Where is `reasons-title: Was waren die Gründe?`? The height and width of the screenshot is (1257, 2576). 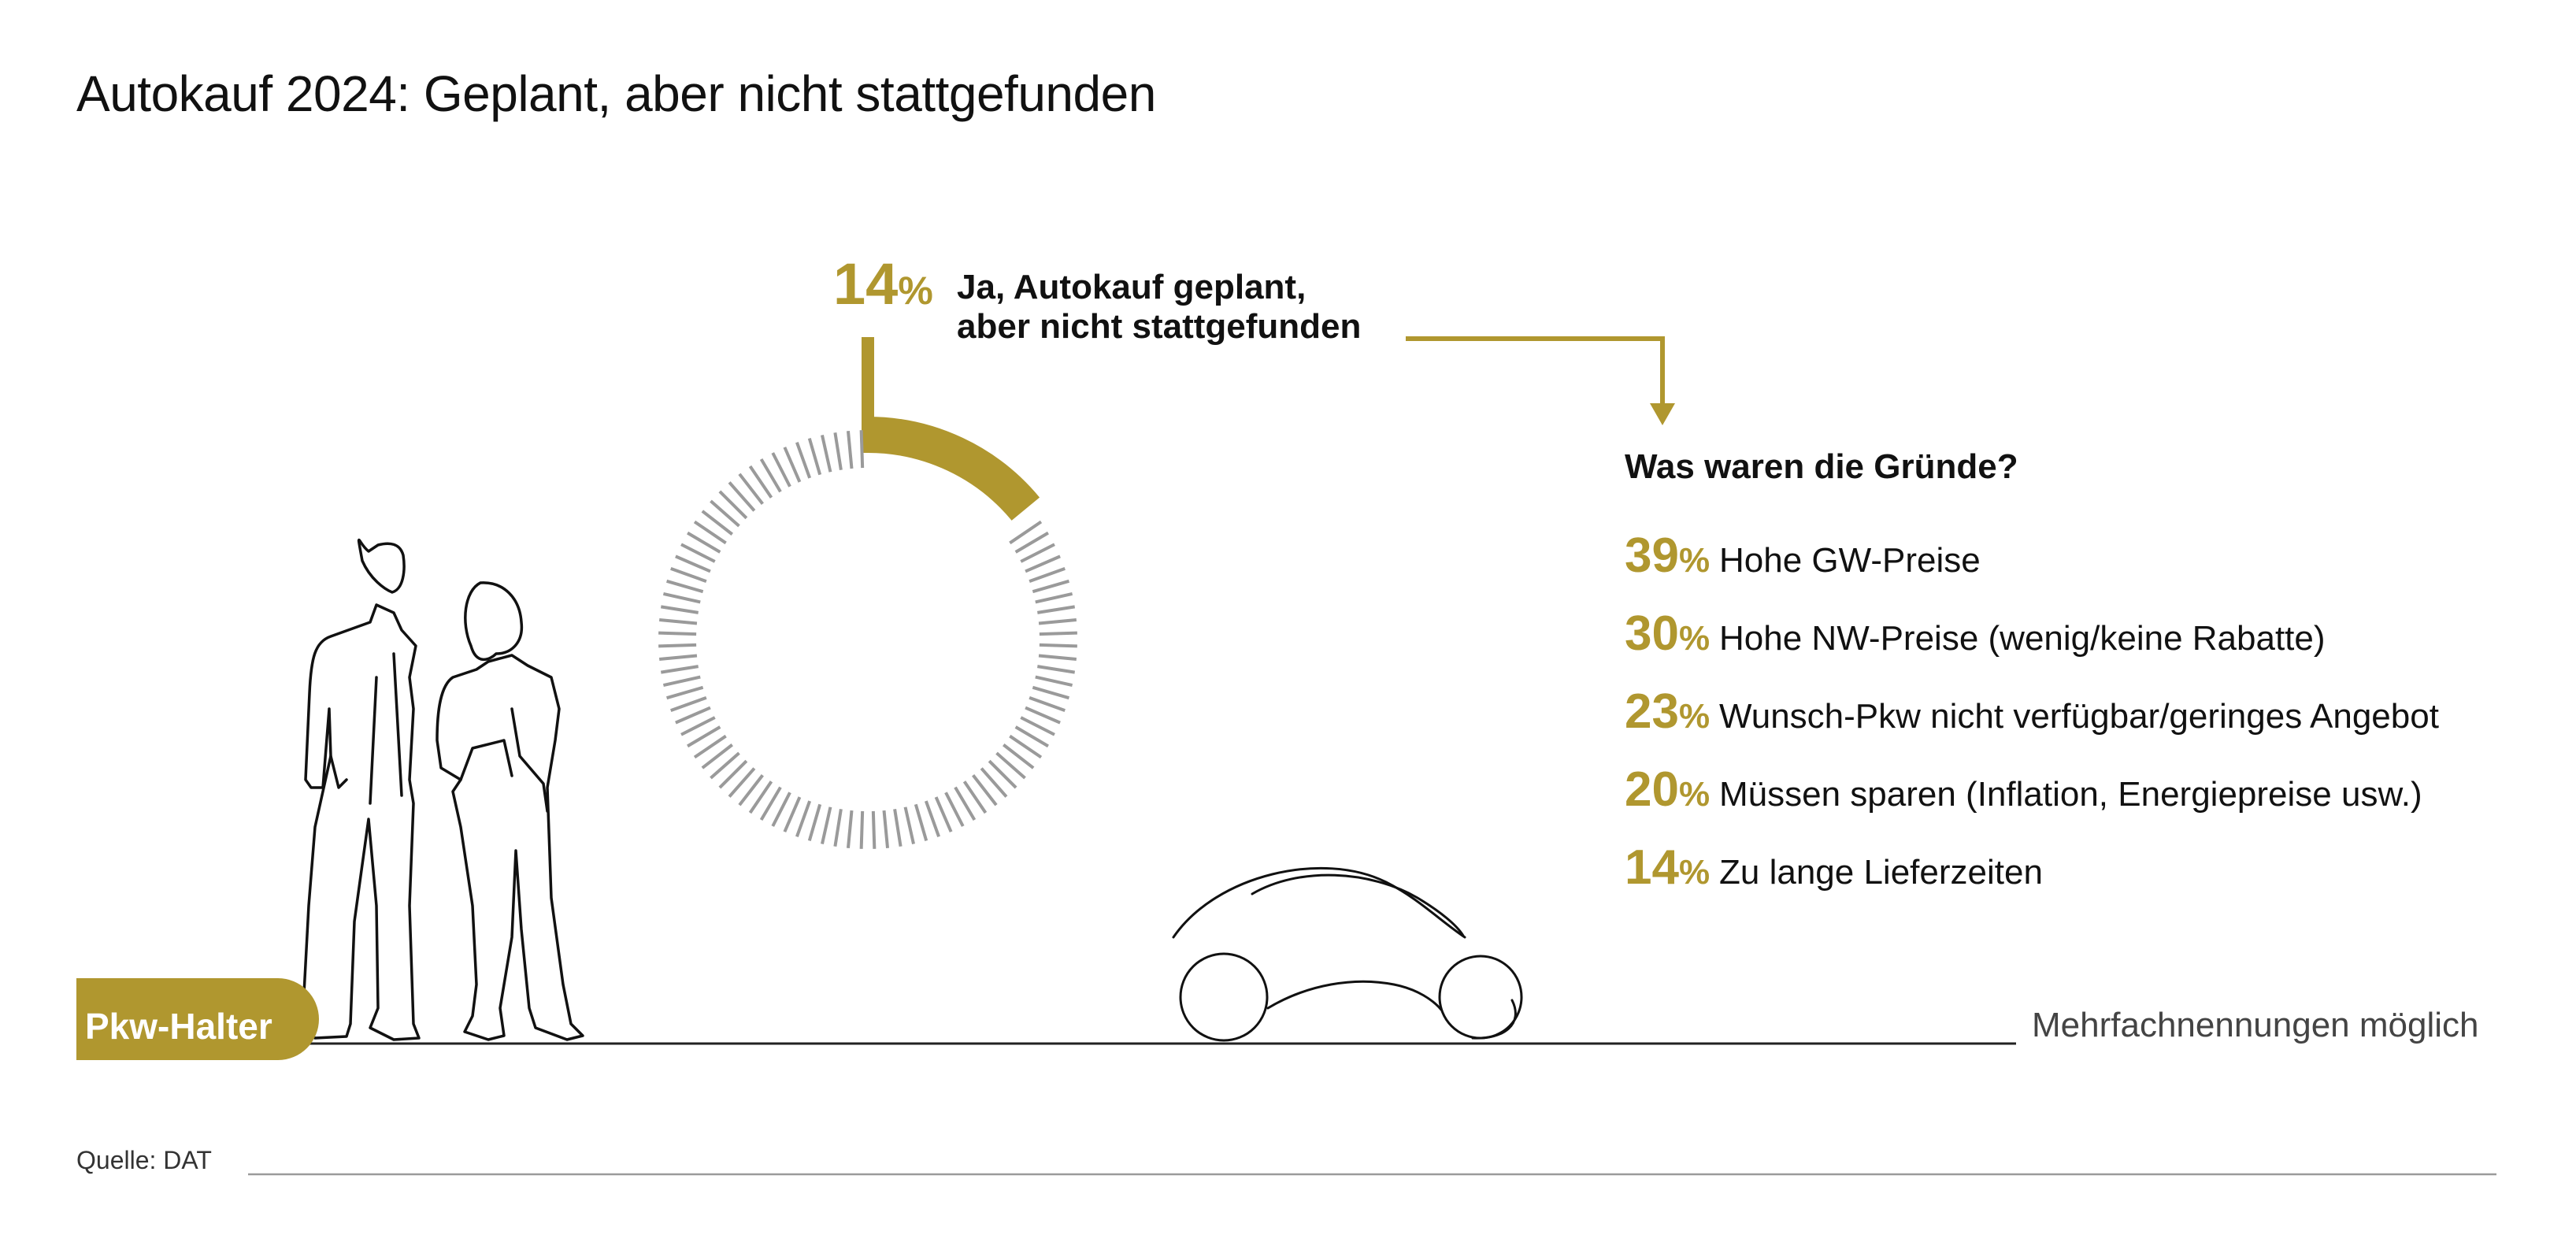 reasons-title: Was waren die Gründe? is located at coordinates (1821, 466).